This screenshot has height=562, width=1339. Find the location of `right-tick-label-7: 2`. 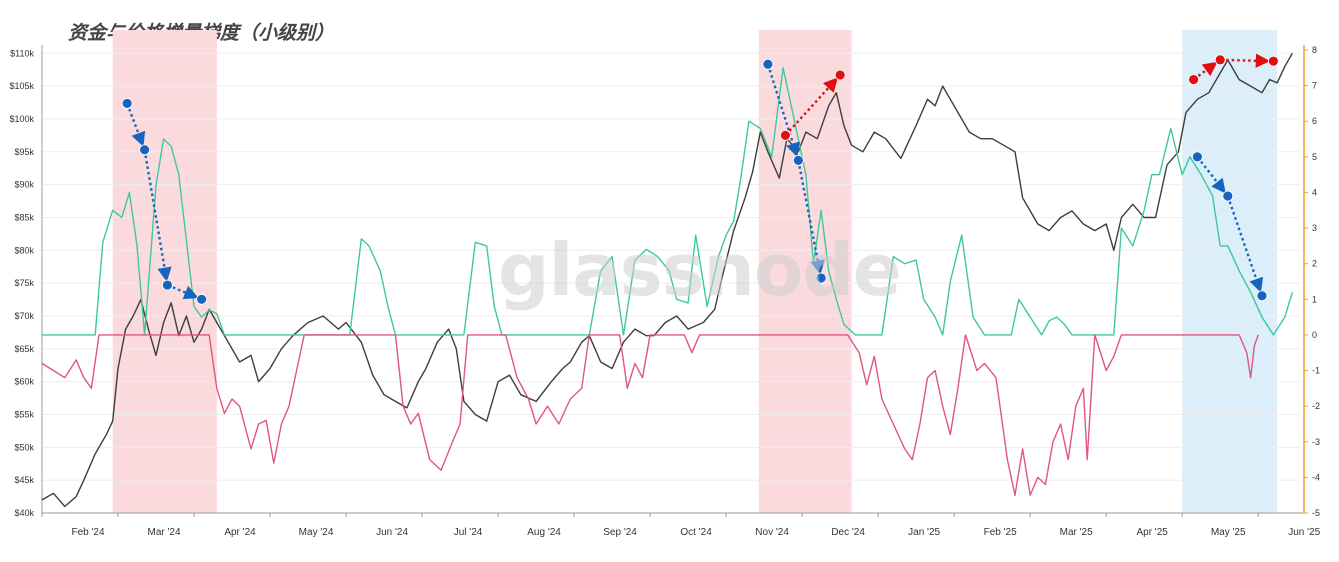

right-tick-label-7: 2 is located at coordinates (1314, 264).